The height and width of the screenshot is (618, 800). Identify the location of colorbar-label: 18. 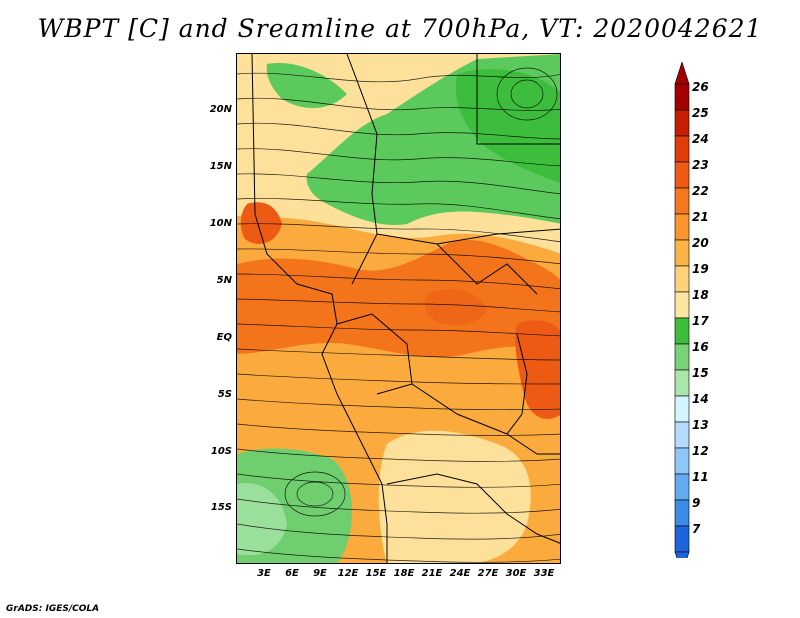
(700, 295).